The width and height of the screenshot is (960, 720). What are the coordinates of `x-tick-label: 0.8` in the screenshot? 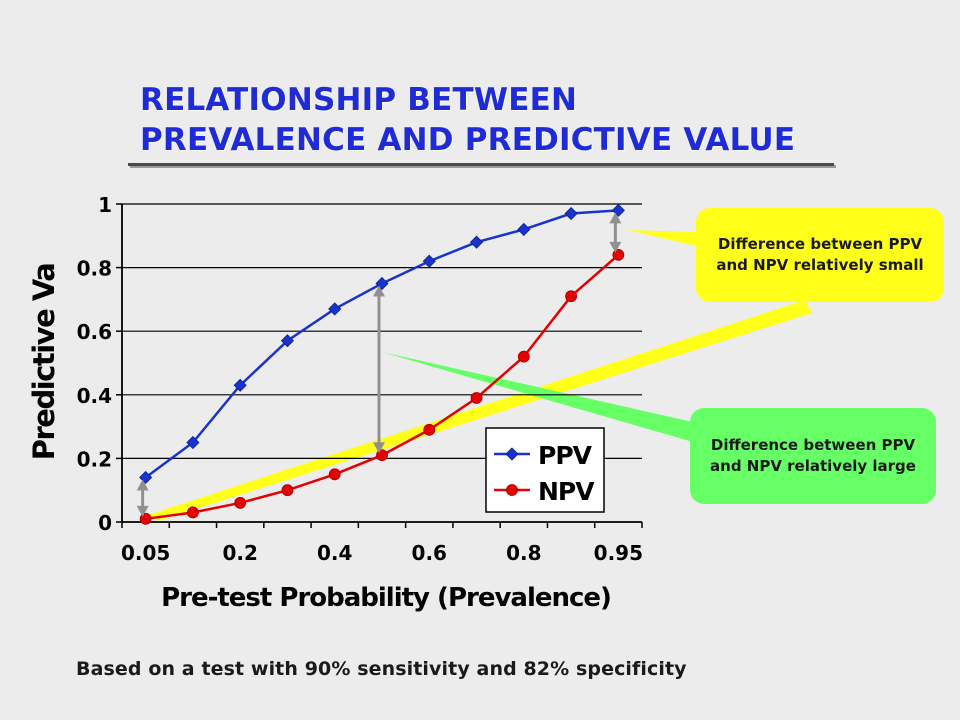 It's located at (523, 553).